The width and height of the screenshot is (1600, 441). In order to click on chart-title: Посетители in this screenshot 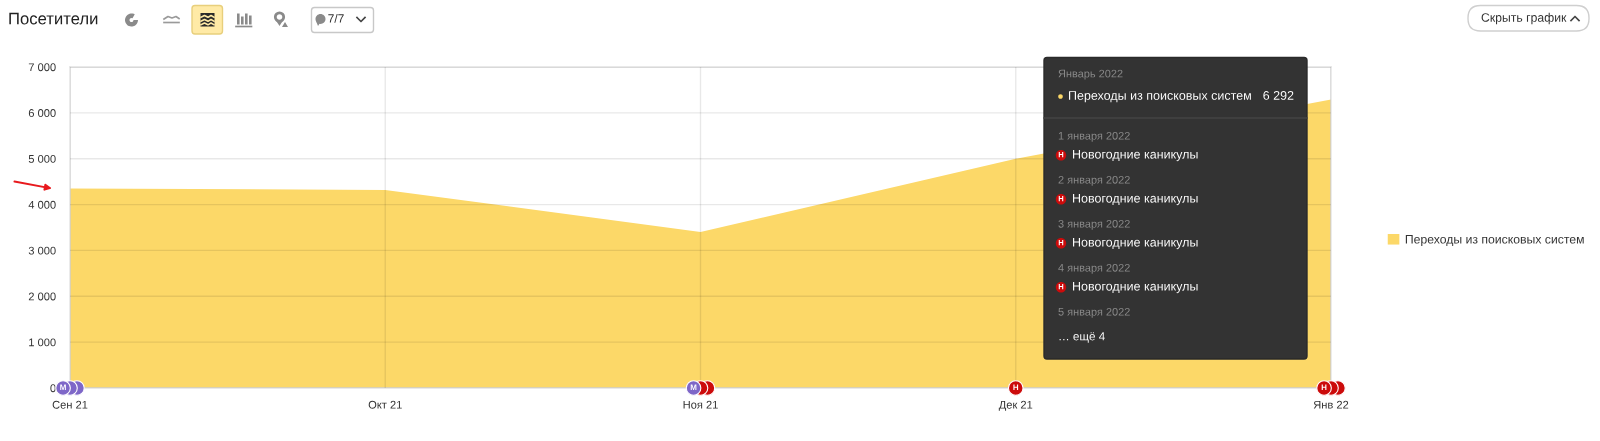, I will do `click(53, 18)`.